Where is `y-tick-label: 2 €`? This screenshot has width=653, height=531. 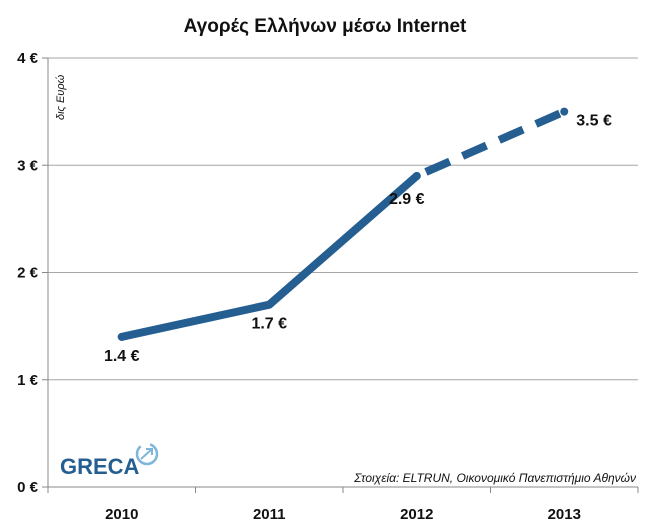
y-tick-label: 2 € is located at coordinates (28, 273).